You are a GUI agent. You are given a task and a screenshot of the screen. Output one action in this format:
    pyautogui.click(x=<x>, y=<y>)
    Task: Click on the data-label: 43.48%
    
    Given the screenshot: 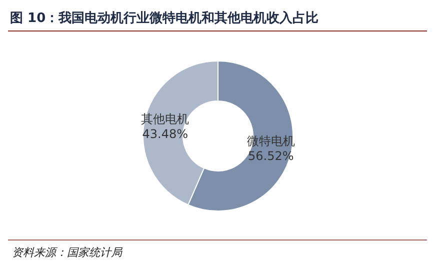 What is the action you would take?
    pyautogui.click(x=165, y=134)
    